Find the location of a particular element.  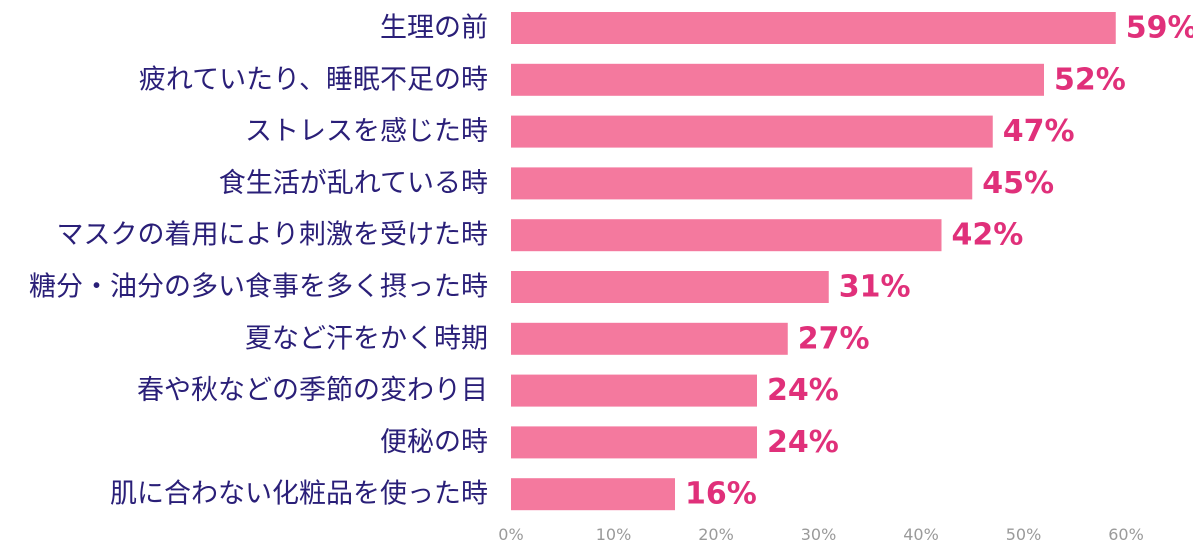

category-label: 疲れていたり、睡眠不足の時 is located at coordinates (313, 79).